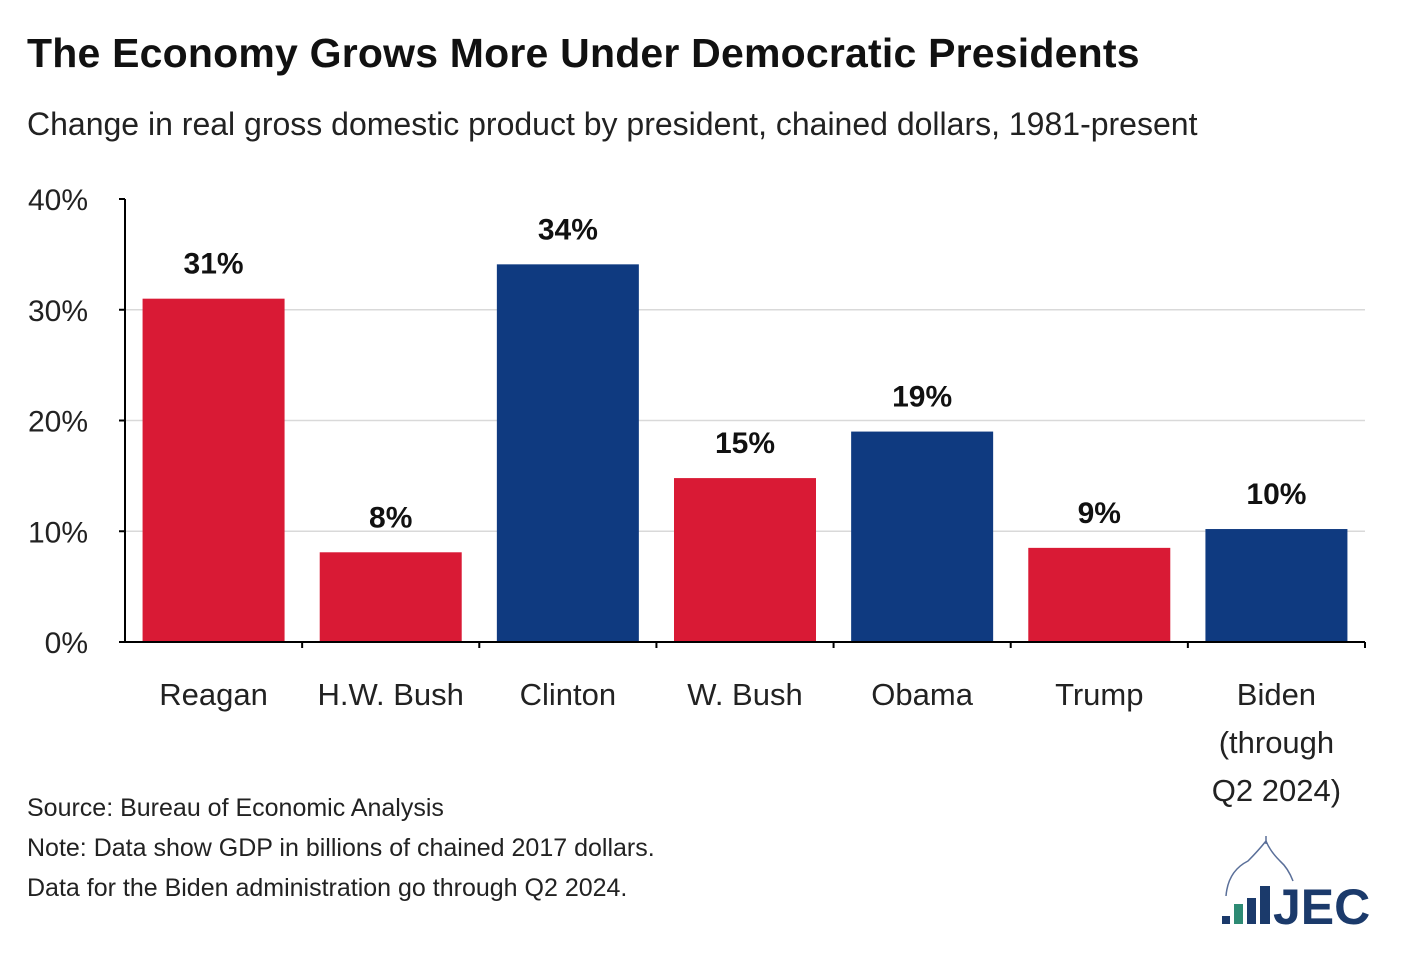 The image size is (1404, 961). Describe the element at coordinates (1276, 694) in the screenshot. I see `x-tick-label: Biden` at that location.